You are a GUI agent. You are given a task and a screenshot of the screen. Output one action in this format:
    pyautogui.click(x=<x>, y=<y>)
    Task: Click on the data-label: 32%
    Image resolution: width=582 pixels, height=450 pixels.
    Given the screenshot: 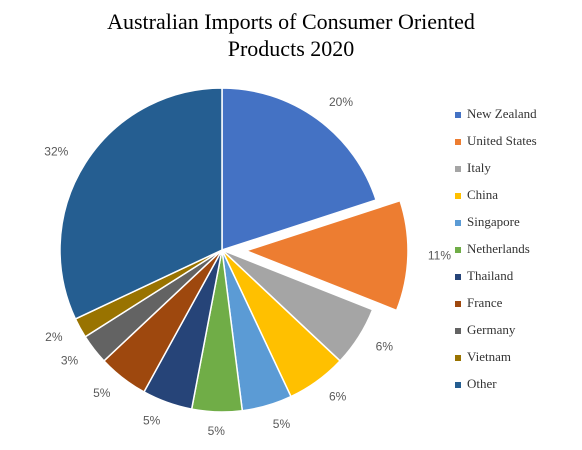 What is the action you would take?
    pyautogui.click(x=56, y=152)
    